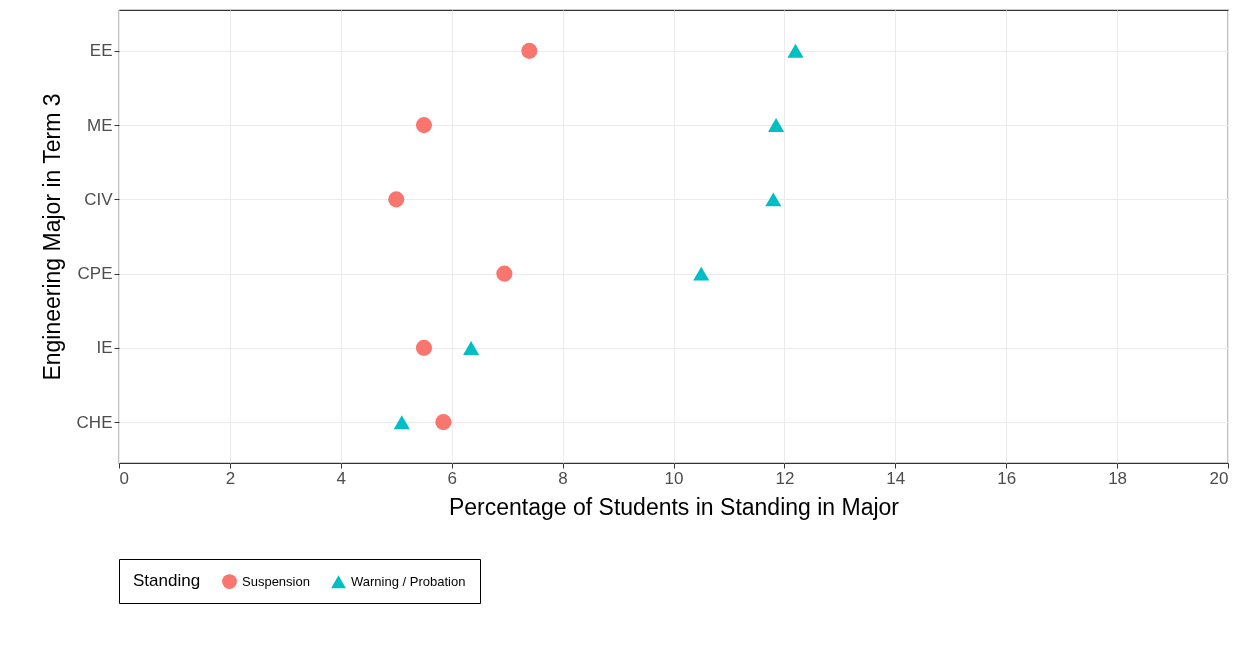 The image size is (1254, 647). What do you see at coordinates (785, 478) in the screenshot?
I see `x-tick-label: 12` at bounding box center [785, 478].